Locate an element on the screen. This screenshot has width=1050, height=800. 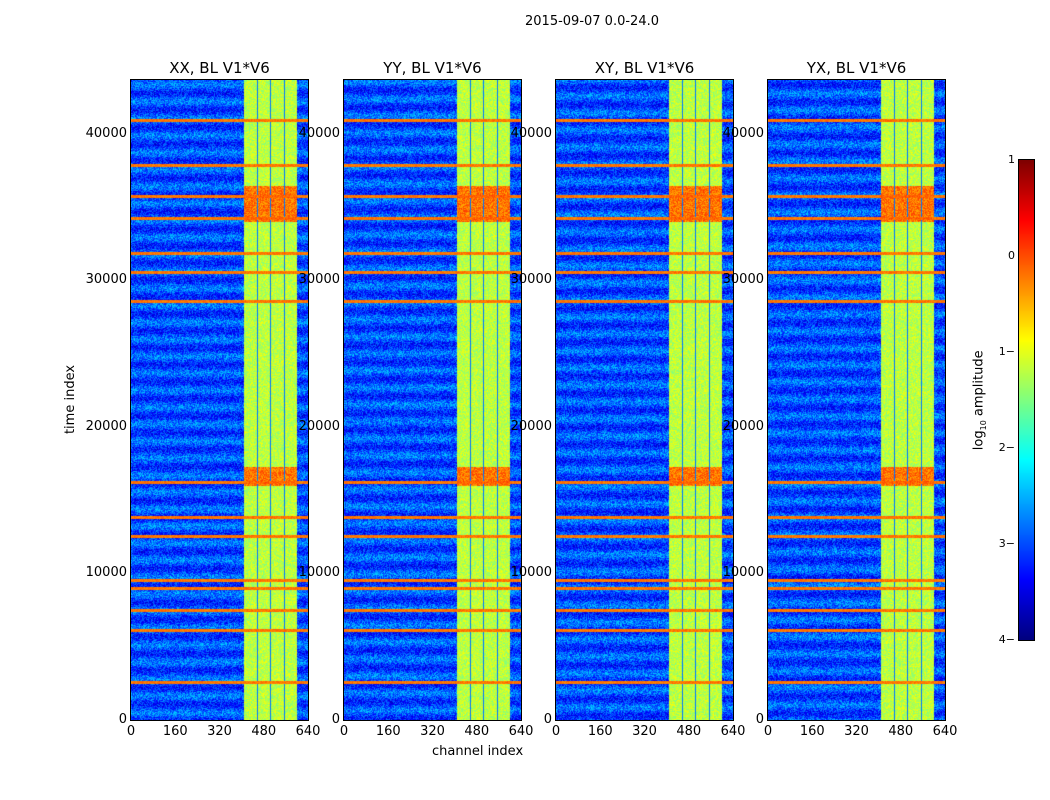
colorbar-gradient is located at coordinates (1026, 400).